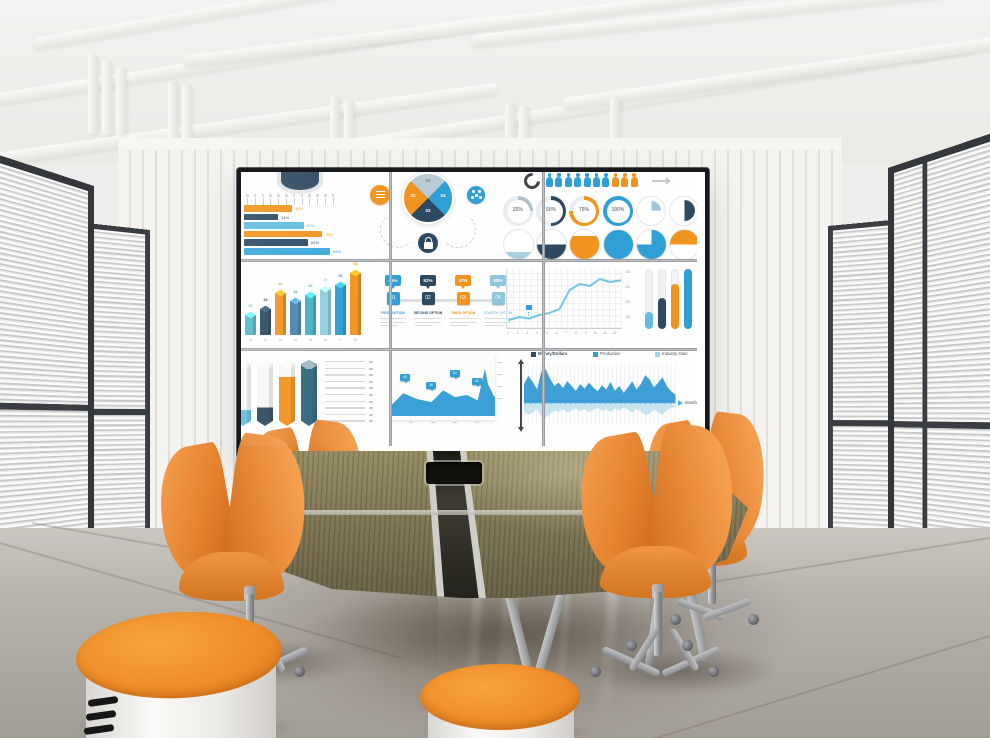  I want to click on x-tick: 2, so click(517, 333).